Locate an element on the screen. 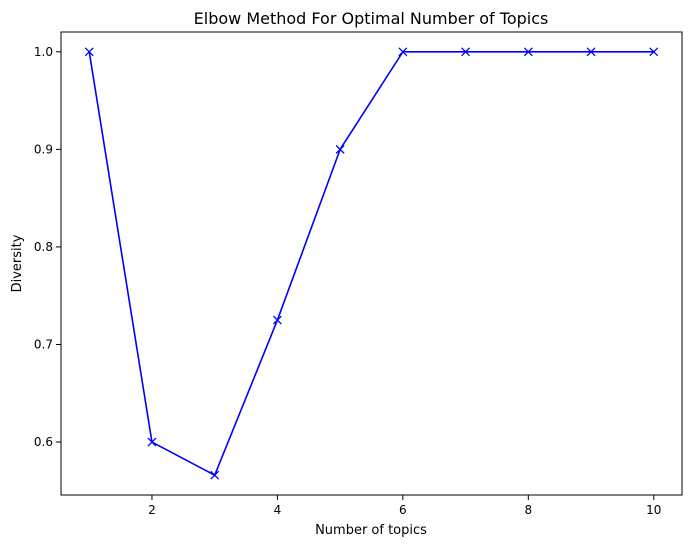 The width and height of the screenshot is (691, 547). y-axis-label: Diversity is located at coordinates (17, 263).